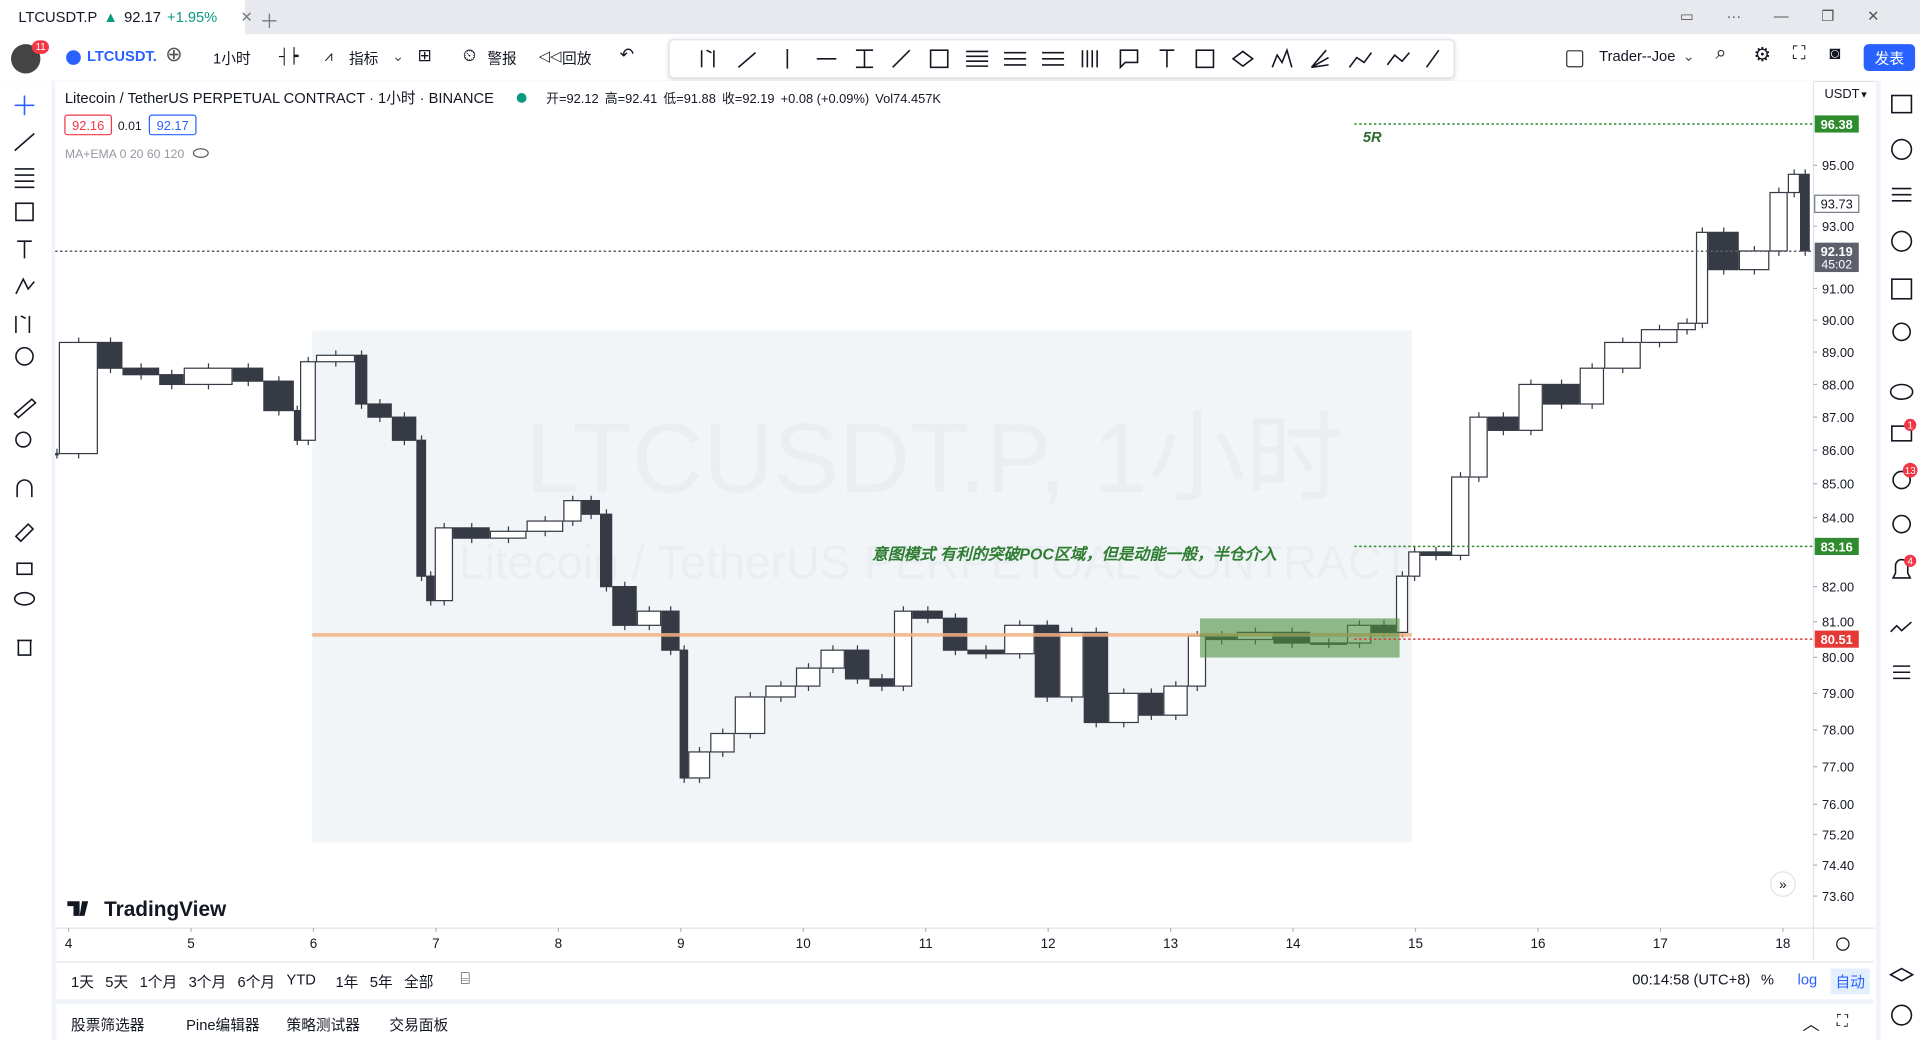 The width and height of the screenshot is (1920, 1040). What do you see at coordinates (232, 59) in the screenshot?
I see `interval-button: 1小时` at bounding box center [232, 59].